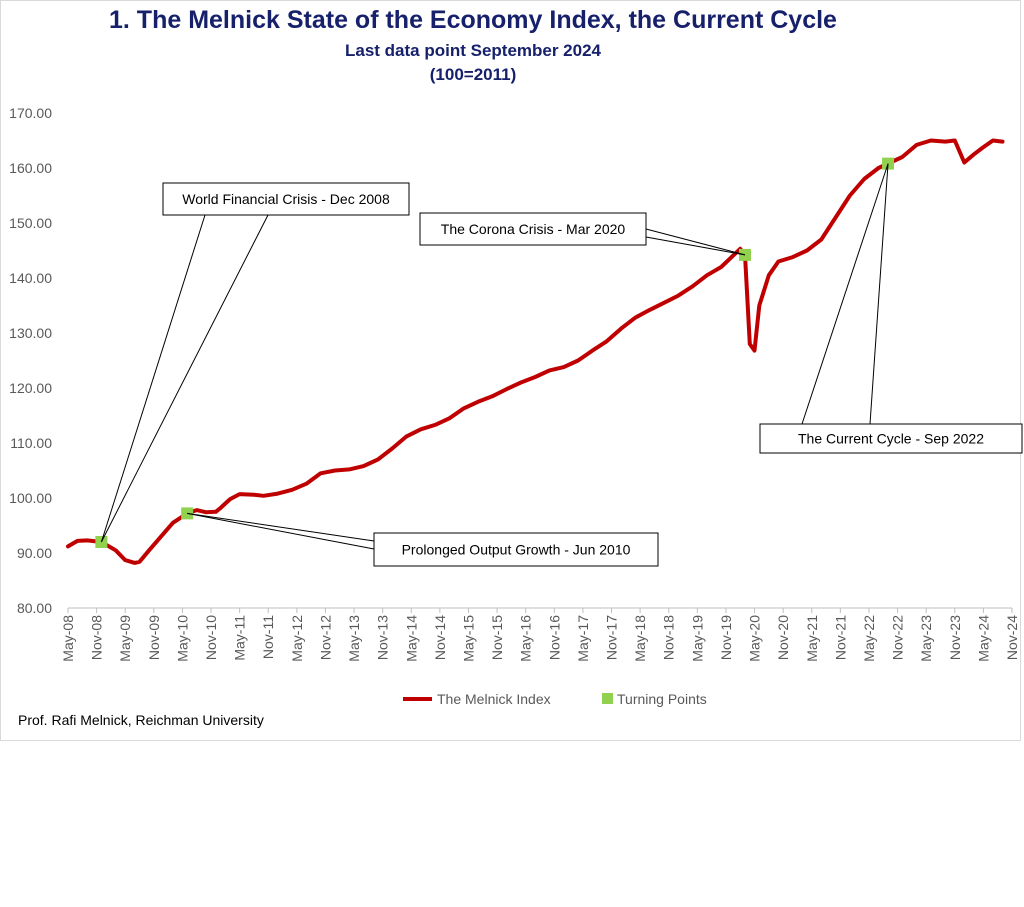 This screenshot has height=907, width=1024. Describe the element at coordinates (554, 637) in the screenshot. I see `x-tick-label: Nov-16` at that location.